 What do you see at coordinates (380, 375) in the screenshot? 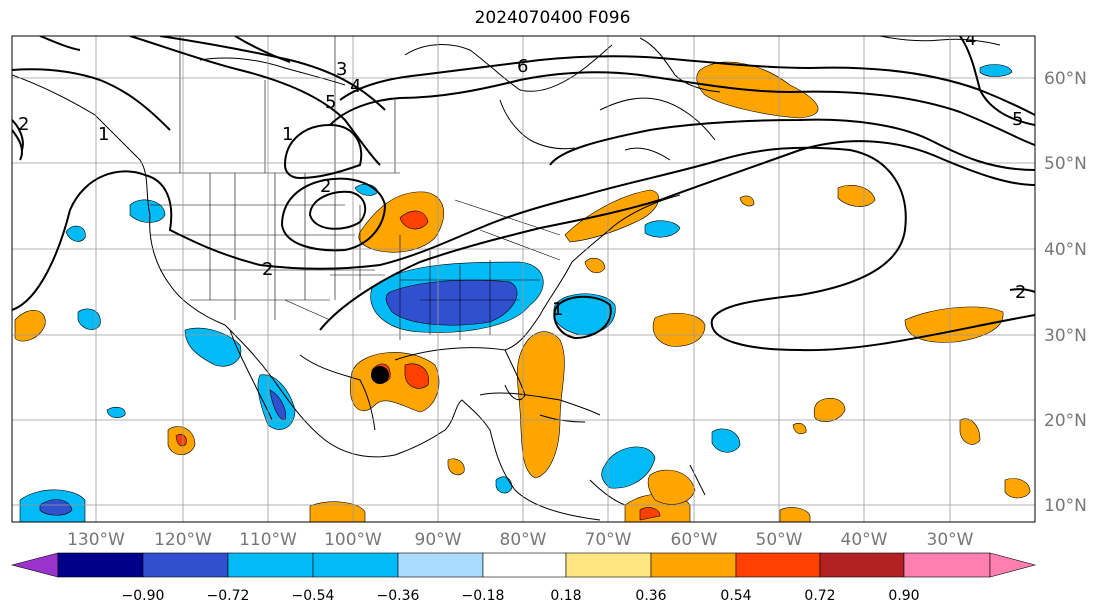
I see `storm-center-marker` at bounding box center [380, 375].